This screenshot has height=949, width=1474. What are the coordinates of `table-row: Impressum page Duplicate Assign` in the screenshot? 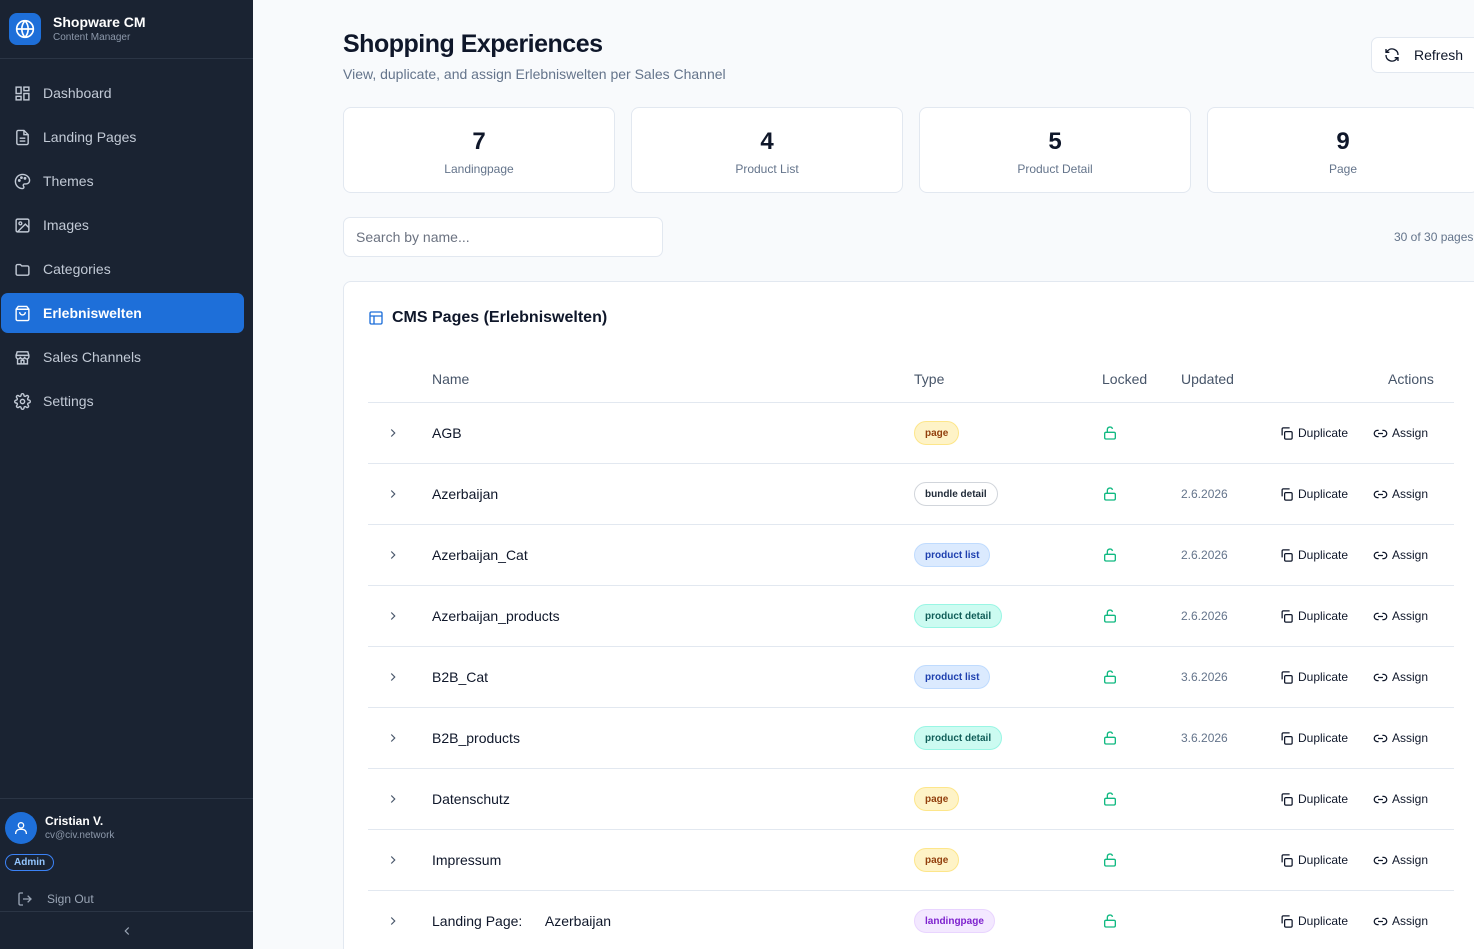 It's located at (911, 860).